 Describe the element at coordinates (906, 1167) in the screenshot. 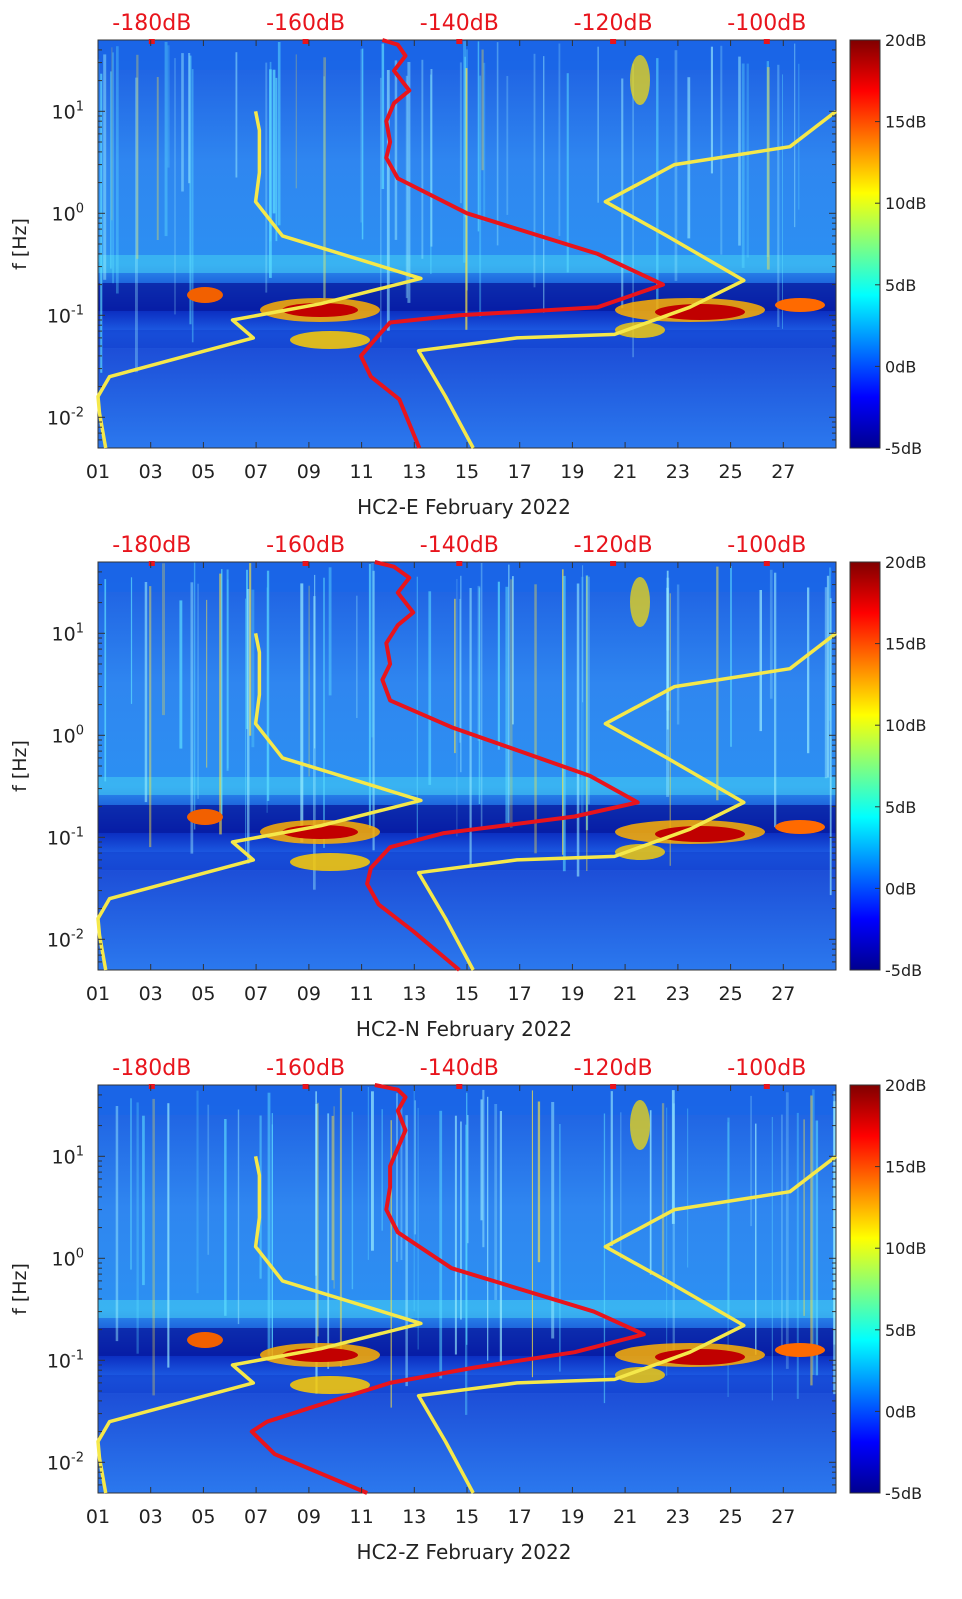

I see `colorbar-tick-label: 15dB` at that location.